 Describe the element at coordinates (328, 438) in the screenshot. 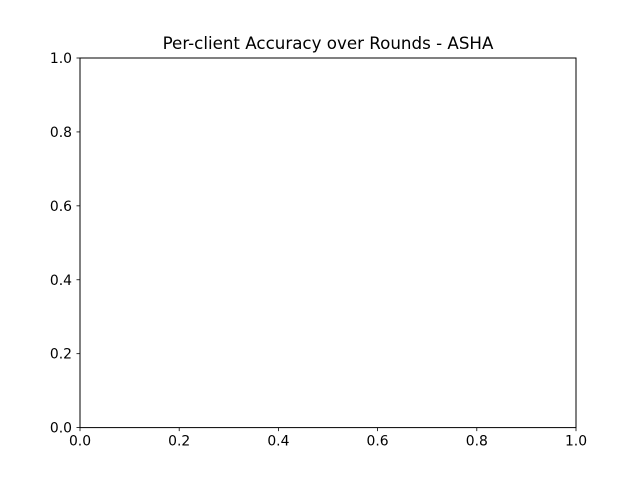

I see `x-axis: 0.0 0.2 0.4 0.6 0.8 1.0` at that location.